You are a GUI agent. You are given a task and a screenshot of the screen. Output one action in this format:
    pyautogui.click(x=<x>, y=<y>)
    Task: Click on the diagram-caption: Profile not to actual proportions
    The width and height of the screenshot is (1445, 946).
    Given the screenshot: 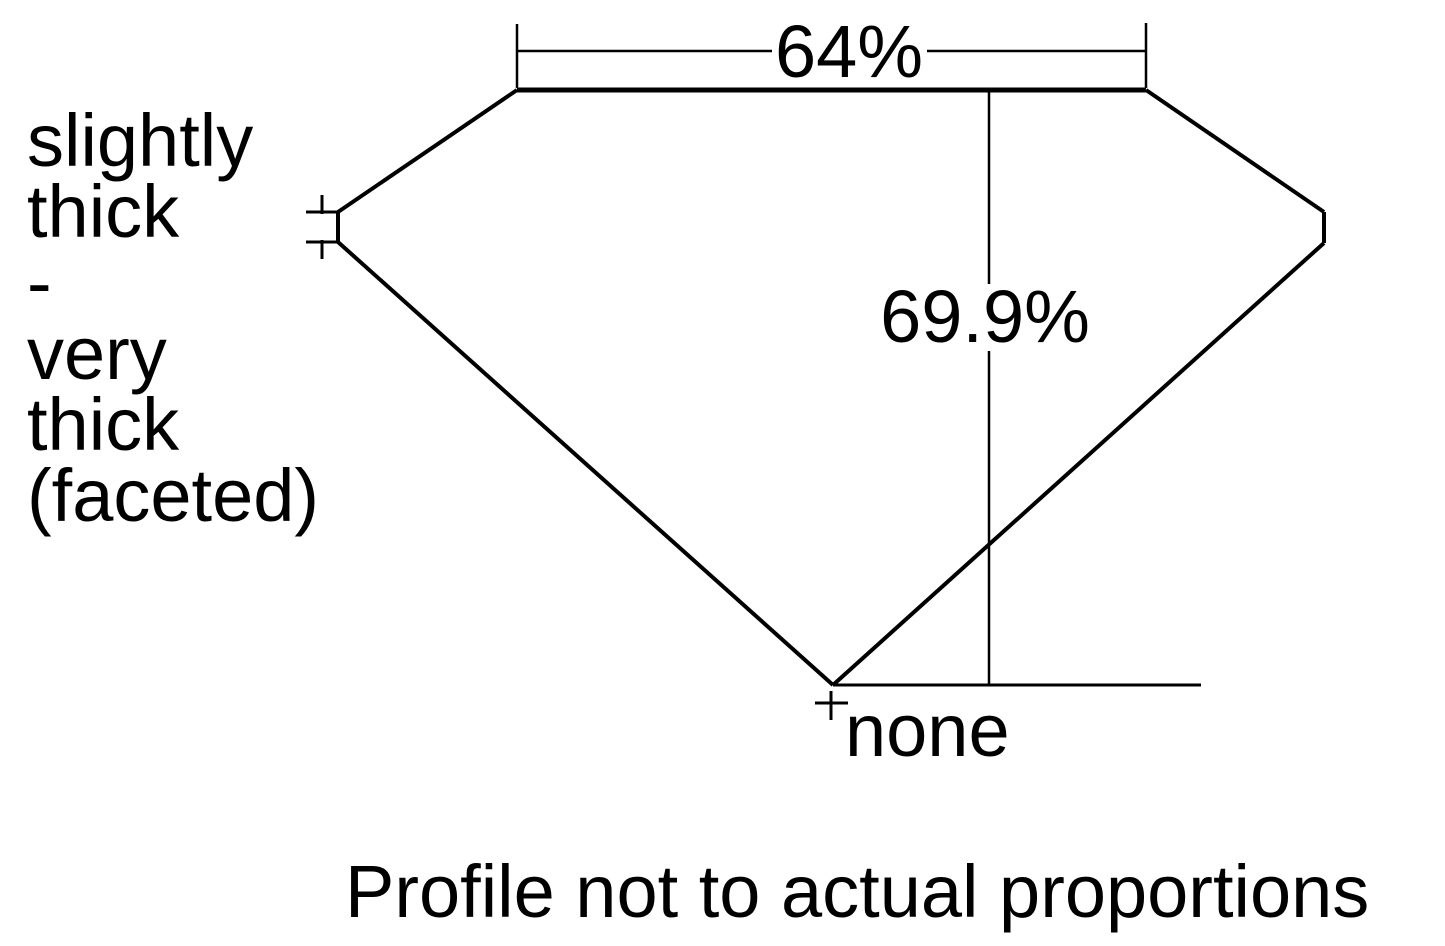 What is the action you would take?
    pyautogui.click(x=857, y=891)
    